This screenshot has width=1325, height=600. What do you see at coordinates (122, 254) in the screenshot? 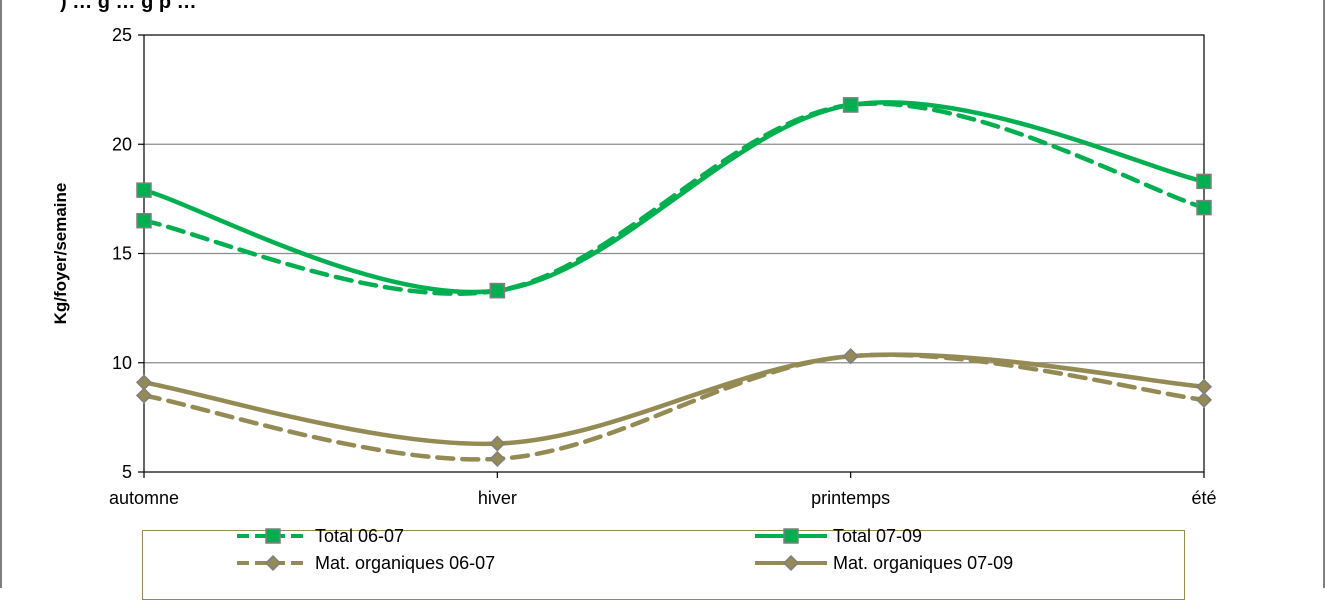
I see `y-tick-label: 15` at bounding box center [122, 254].